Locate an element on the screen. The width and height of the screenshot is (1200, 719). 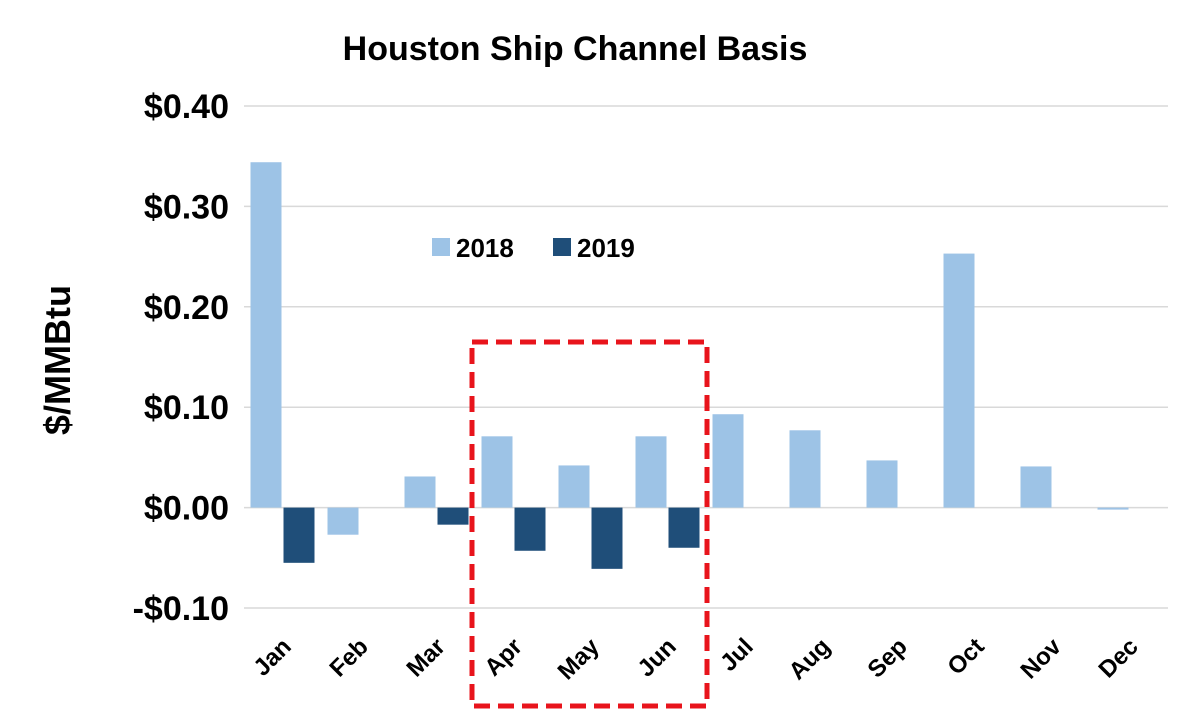
bar-2018-oct is located at coordinates (959, 380).